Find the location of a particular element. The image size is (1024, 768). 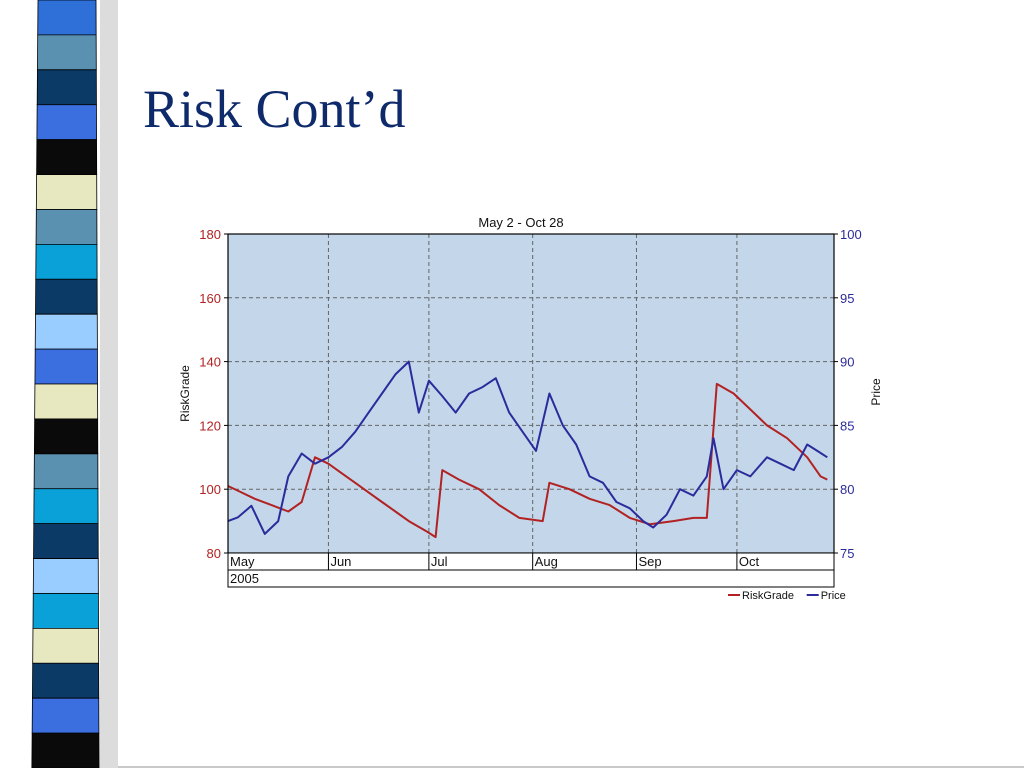

right-axis-tick-label: 95 is located at coordinates (847, 298).